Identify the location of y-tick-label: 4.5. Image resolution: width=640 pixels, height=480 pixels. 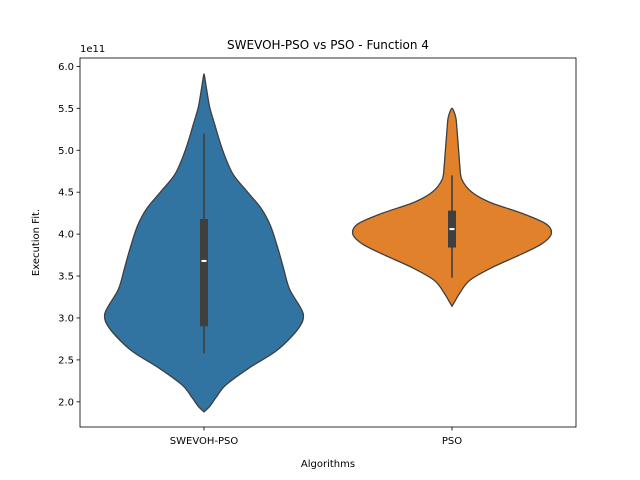
(66, 193).